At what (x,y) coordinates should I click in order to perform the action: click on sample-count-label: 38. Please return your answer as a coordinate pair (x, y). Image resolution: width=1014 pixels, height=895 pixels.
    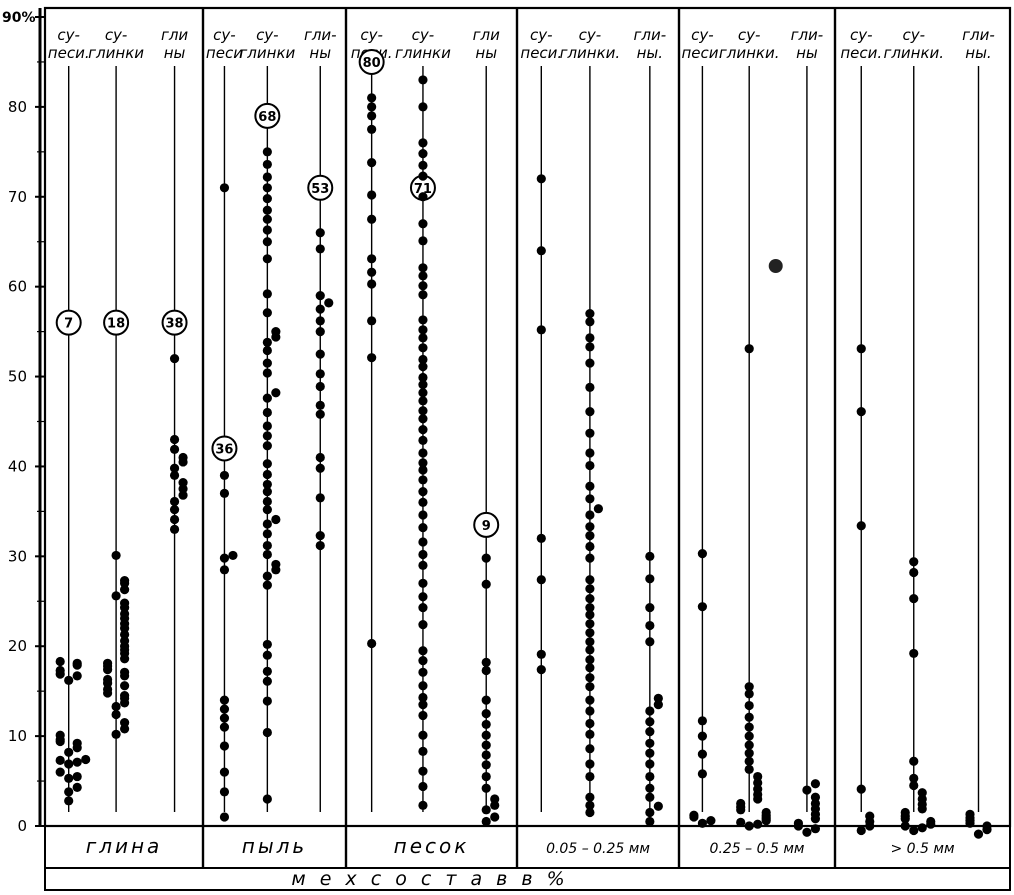
    Looking at the image, I should click on (175, 324).